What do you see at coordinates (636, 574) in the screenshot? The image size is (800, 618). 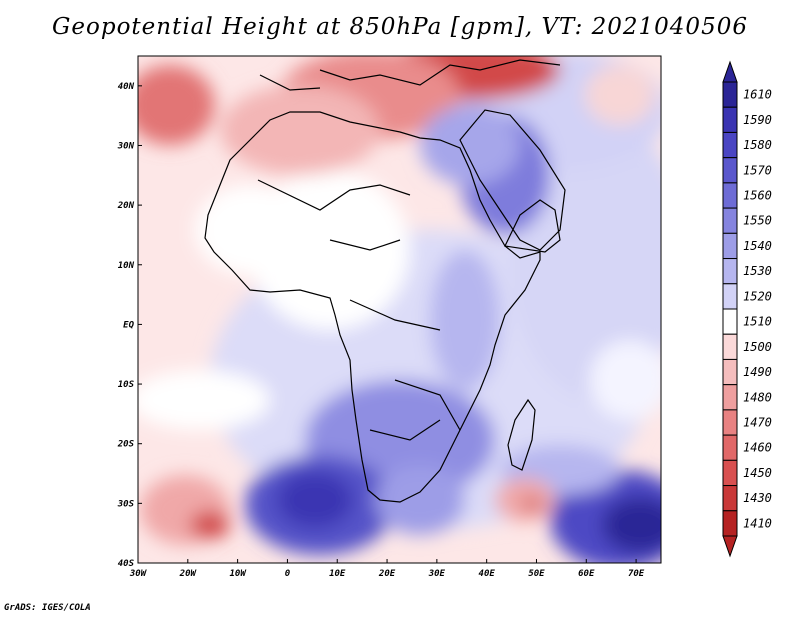 I see `lon-tick-label: 70E` at bounding box center [636, 574].